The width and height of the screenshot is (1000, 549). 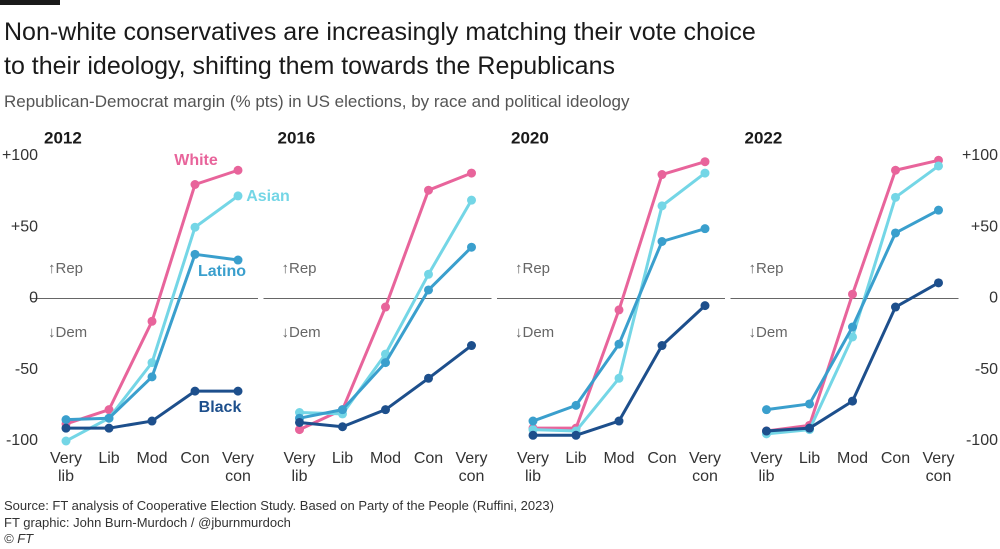 What do you see at coordinates (220, 407) in the screenshot?
I see `series-label: Black` at bounding box center [220, 407].